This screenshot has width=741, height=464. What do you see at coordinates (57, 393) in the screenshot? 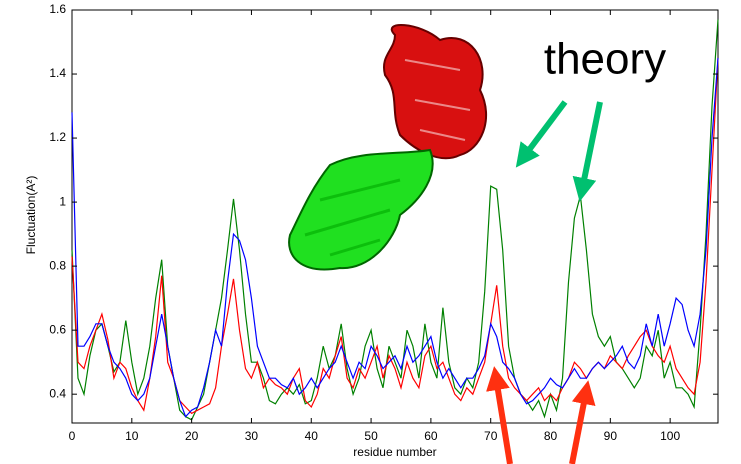
I see `y-tick-label: 0.4` at bounding box center [57, 393].